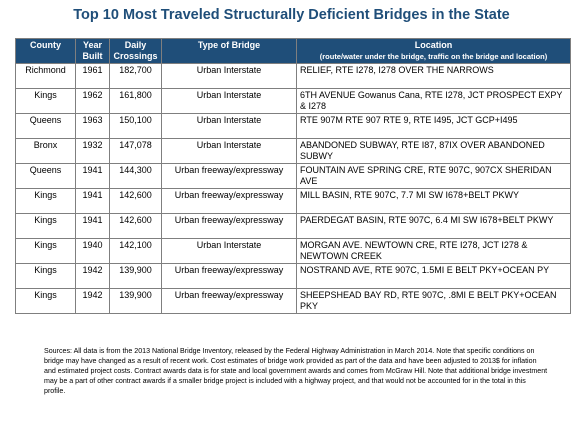  What do you see at coordinates (92, 126) in the screenshot?
I see `cell-year: 1963` at bounding box center [92, 126].